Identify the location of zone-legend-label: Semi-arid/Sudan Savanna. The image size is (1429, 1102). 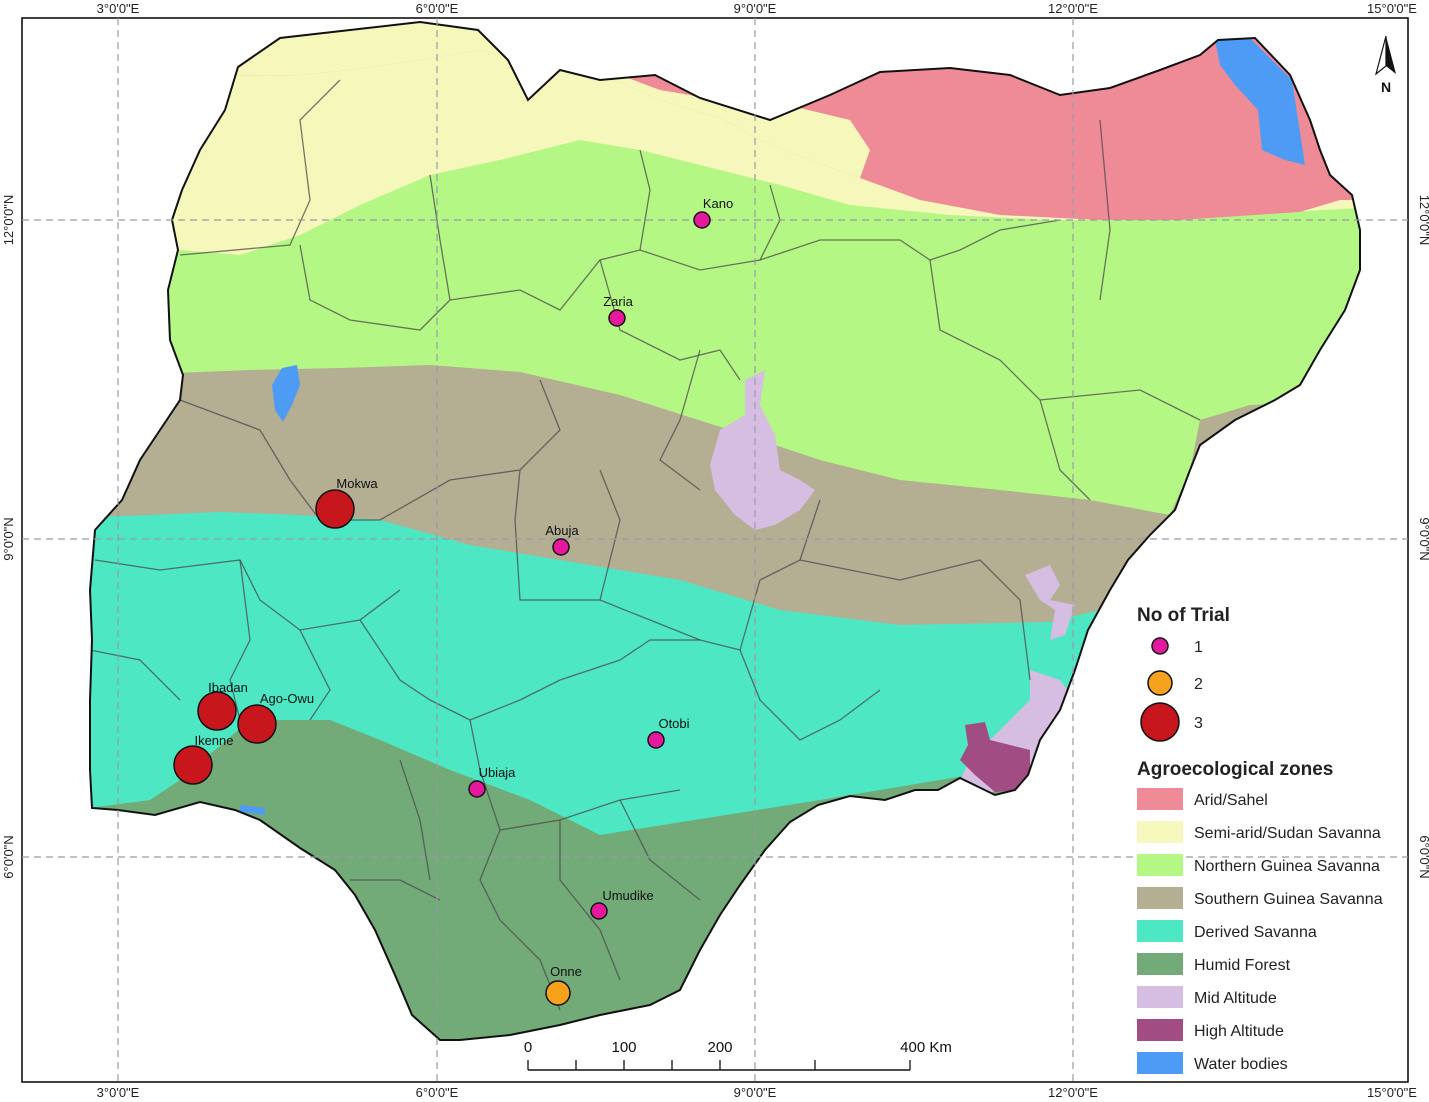
(1287, 833).